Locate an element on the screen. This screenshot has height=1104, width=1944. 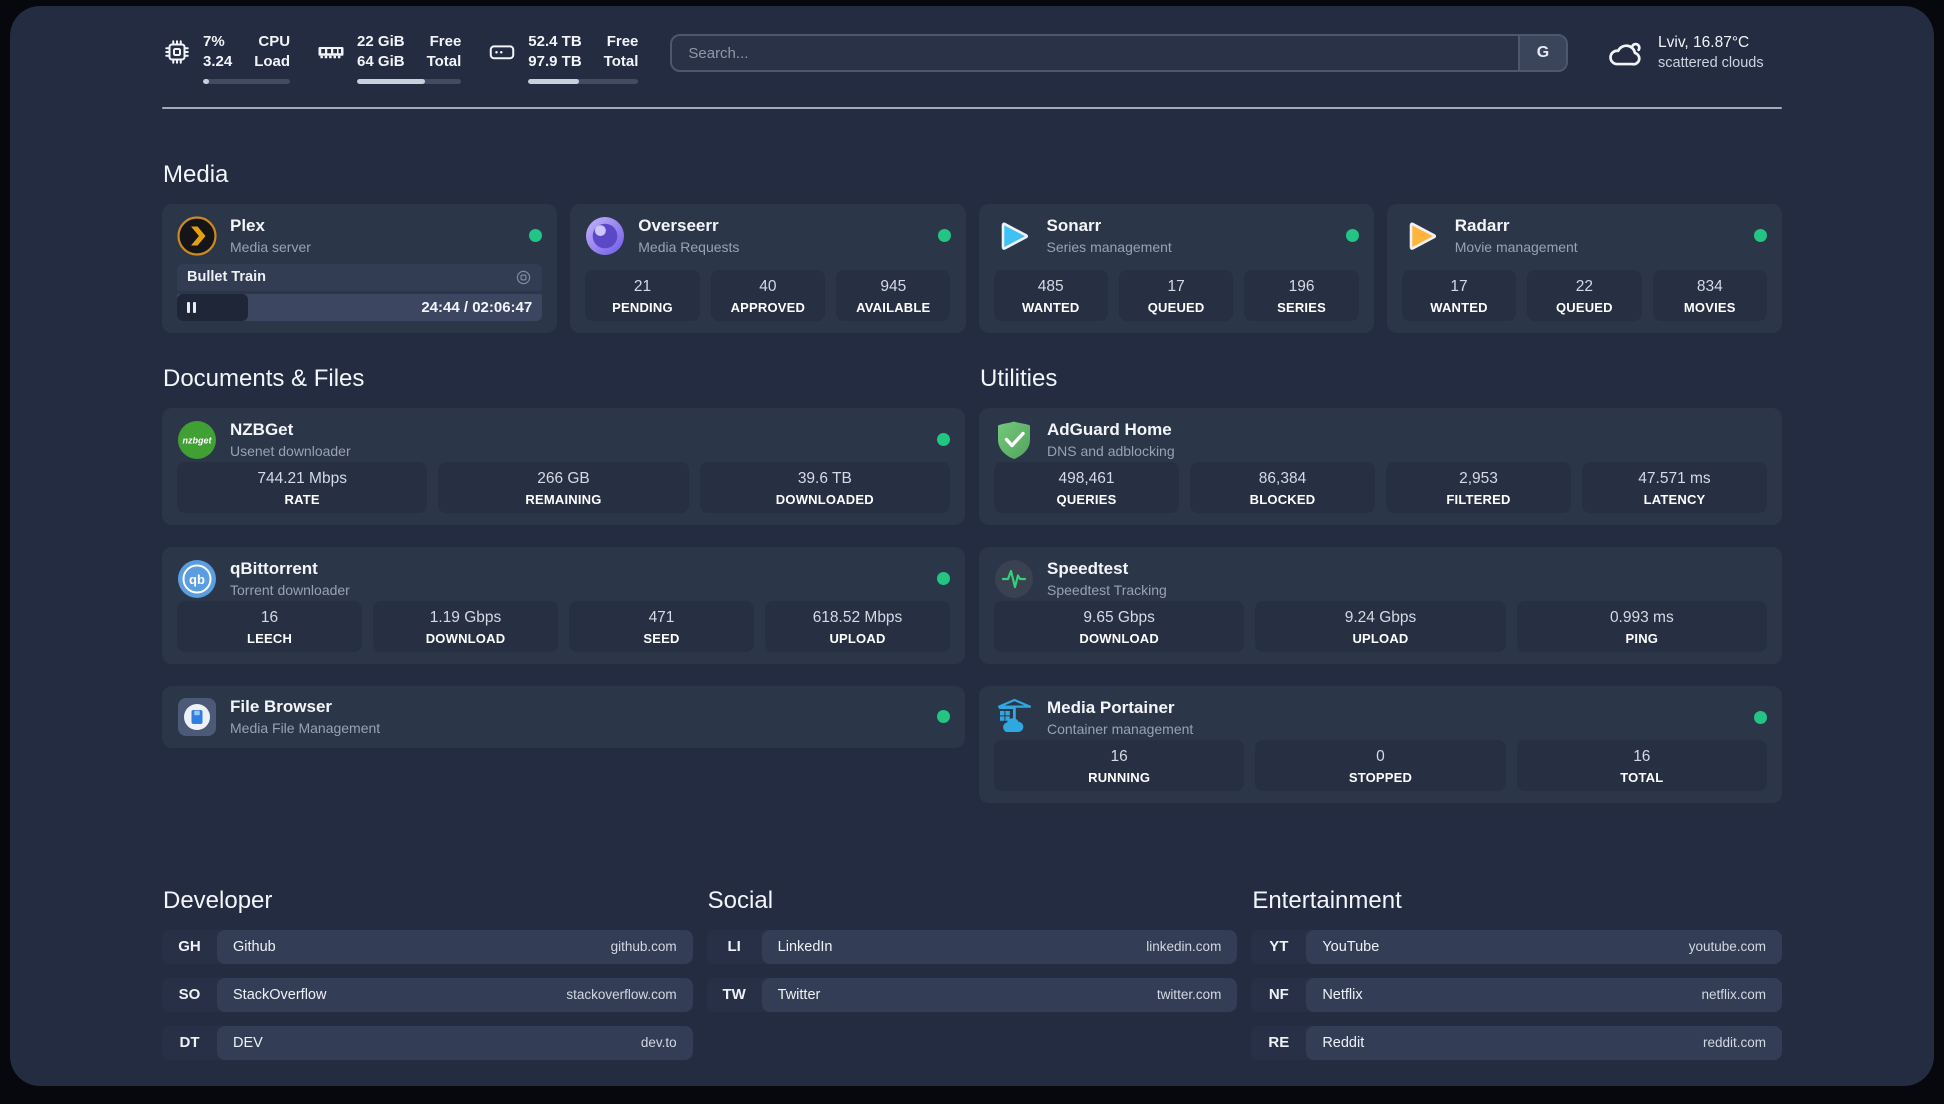
link-tag: TW is located at coordinates (734, 995).